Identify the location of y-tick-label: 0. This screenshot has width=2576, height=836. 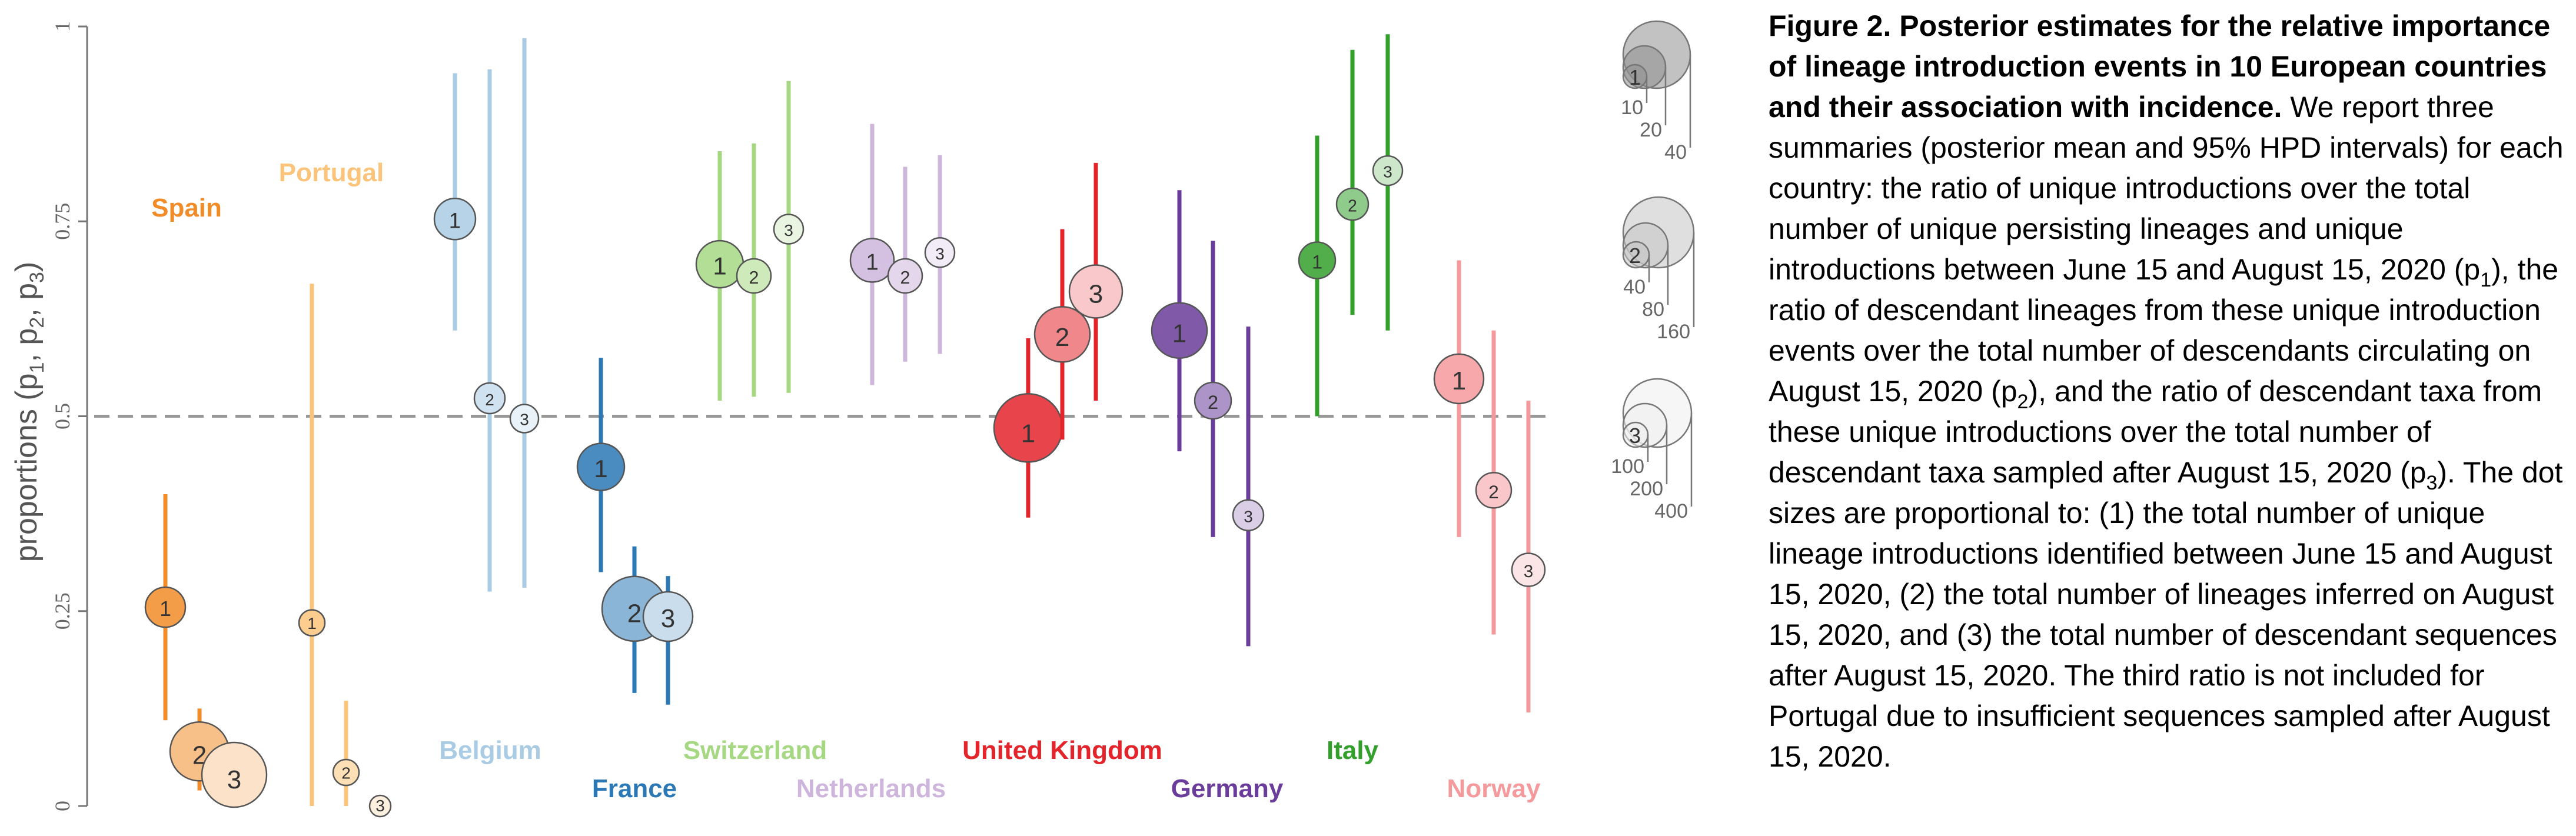
(62, 806).